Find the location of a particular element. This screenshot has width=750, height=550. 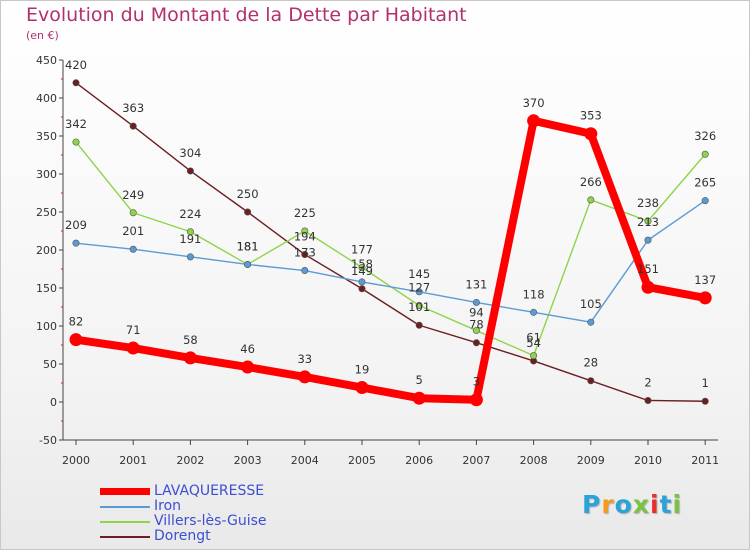

data-label: 151 is located at coordinates (648, 269).